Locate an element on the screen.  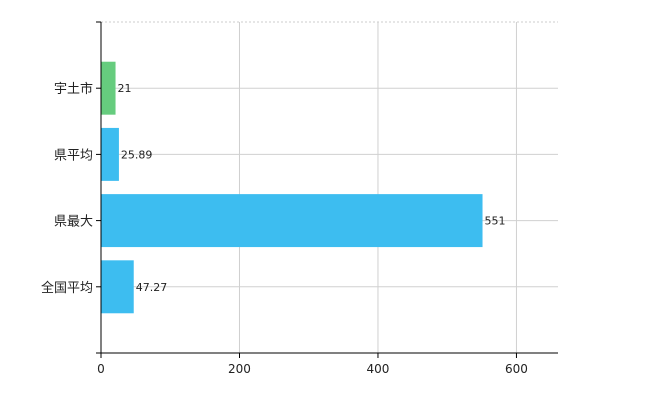
category-label: 宇土市 is located at coordinates (73, 89).